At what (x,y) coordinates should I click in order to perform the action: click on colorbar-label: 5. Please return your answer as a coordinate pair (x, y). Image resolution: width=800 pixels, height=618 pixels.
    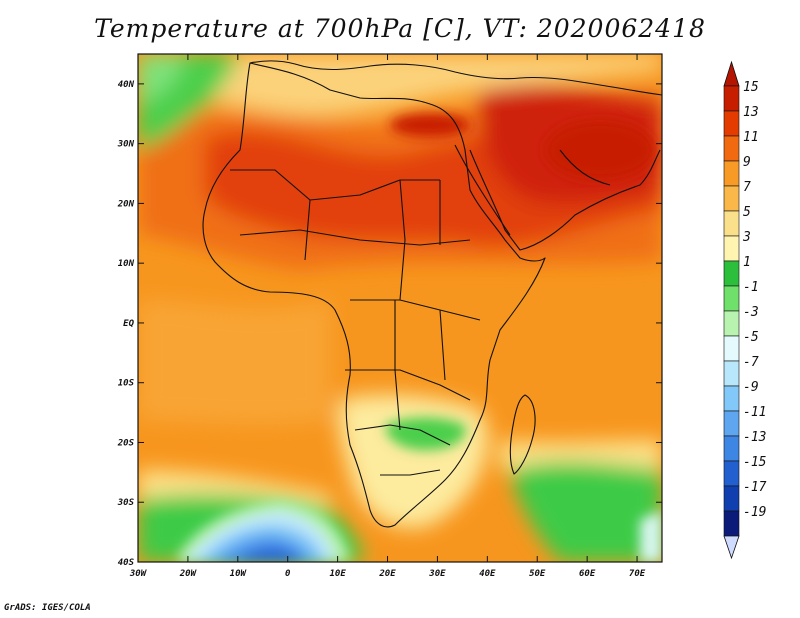
    Looking at the image, I should click on (747, 212).